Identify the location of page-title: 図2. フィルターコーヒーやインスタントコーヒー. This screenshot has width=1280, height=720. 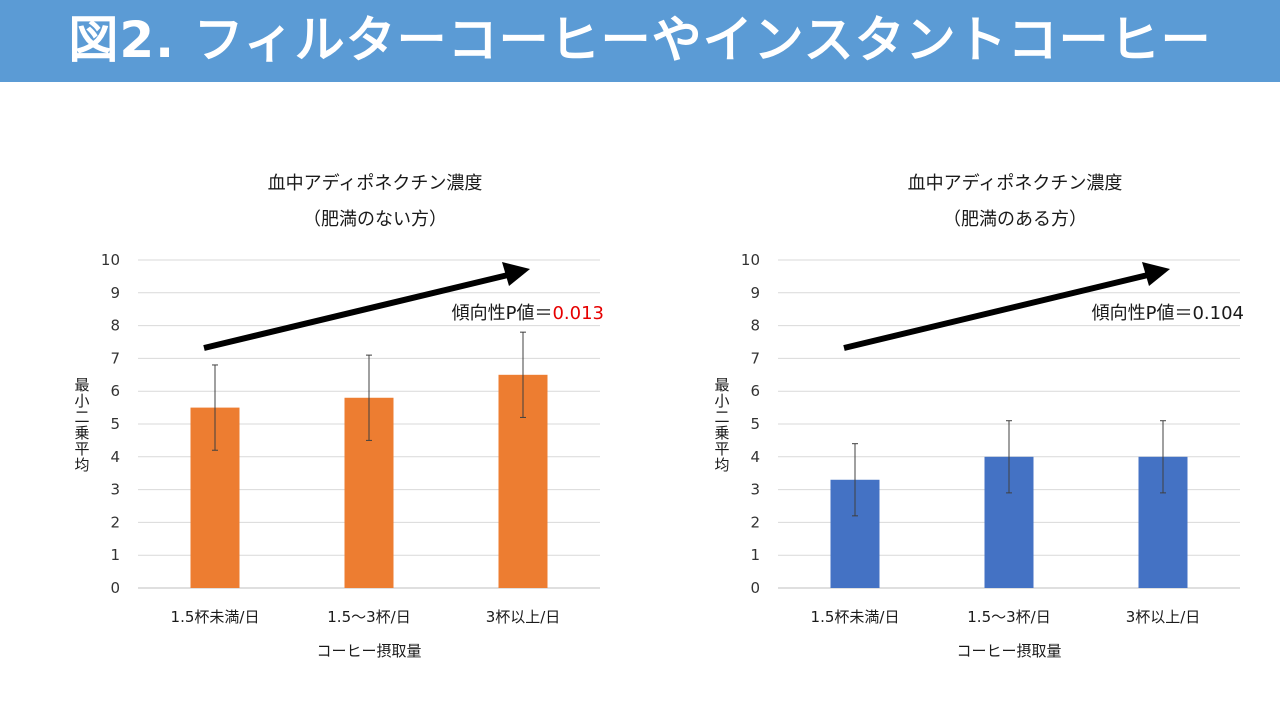
(640, 40).